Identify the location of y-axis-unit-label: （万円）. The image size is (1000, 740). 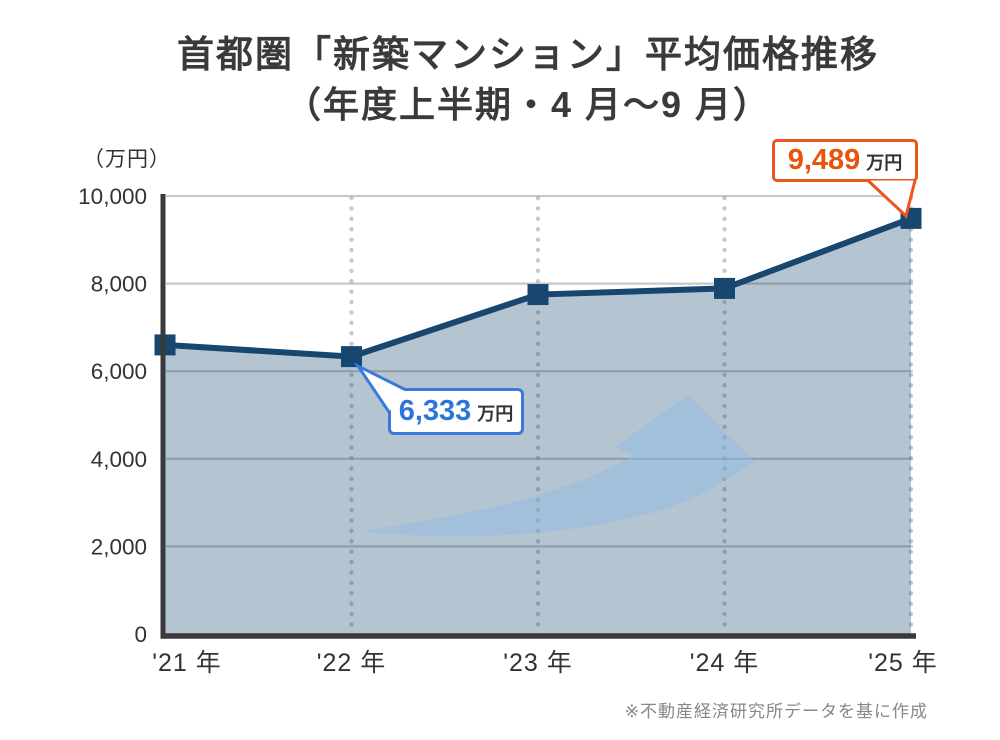
(127, 159).